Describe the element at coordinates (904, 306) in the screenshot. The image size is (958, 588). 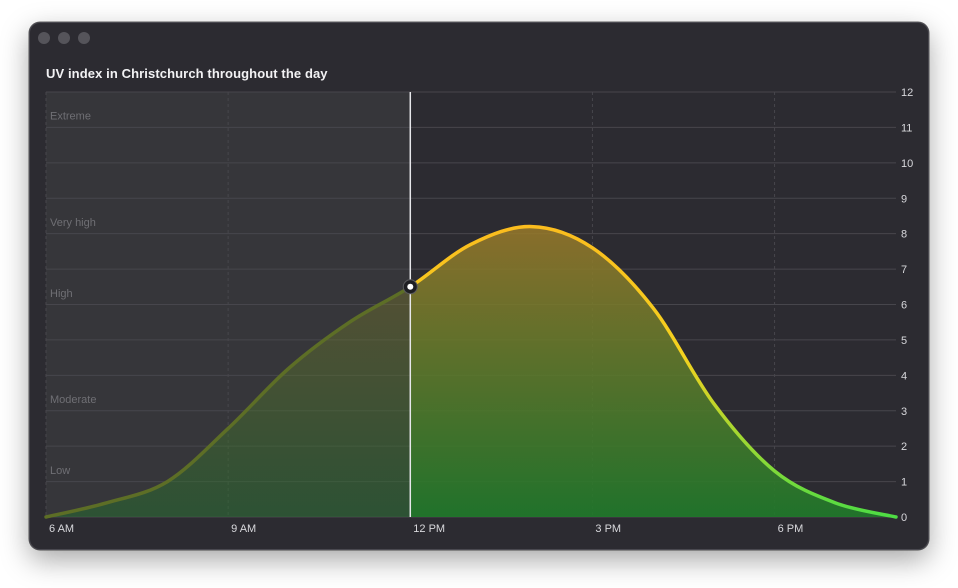
I see `y-tick-label: 6` at that location.